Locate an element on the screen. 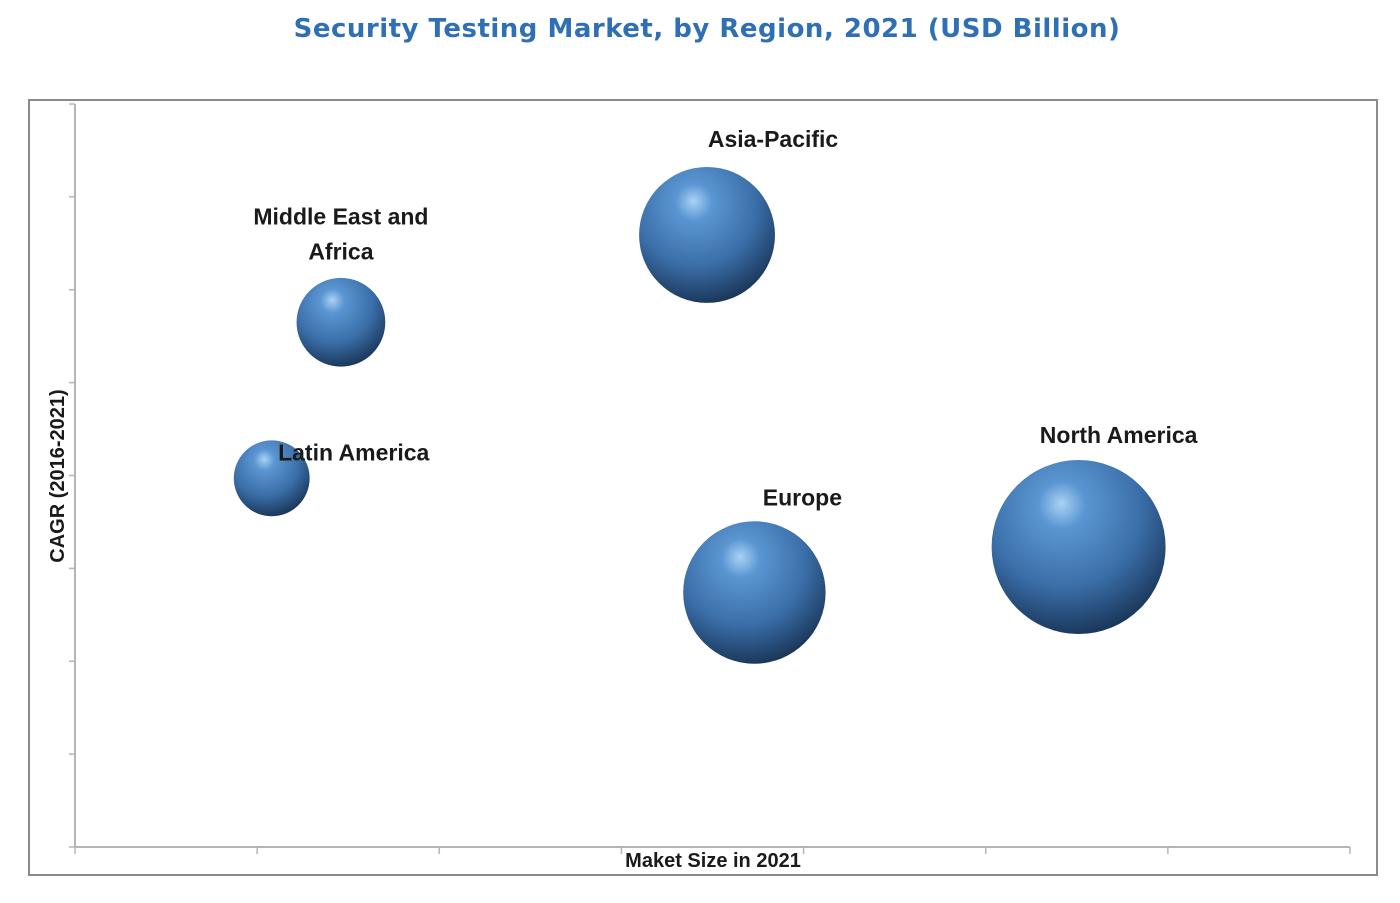 This screenshot has width=1400, height=903. data-label-middle-east-and-africa: Africa is located at coordinates (340, 251).